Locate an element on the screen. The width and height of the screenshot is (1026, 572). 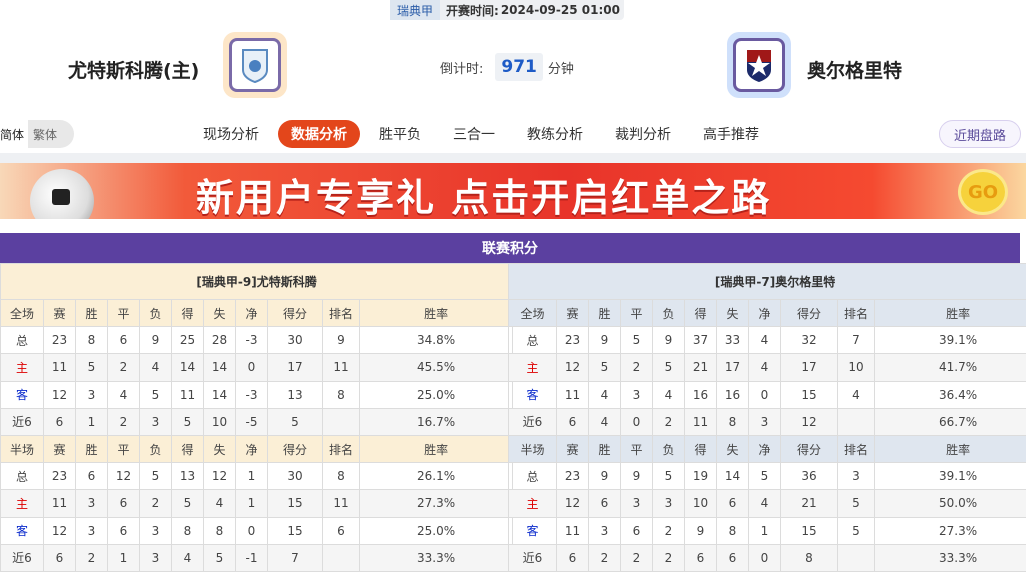
cell: 14 is located at coordinates (219, 394).